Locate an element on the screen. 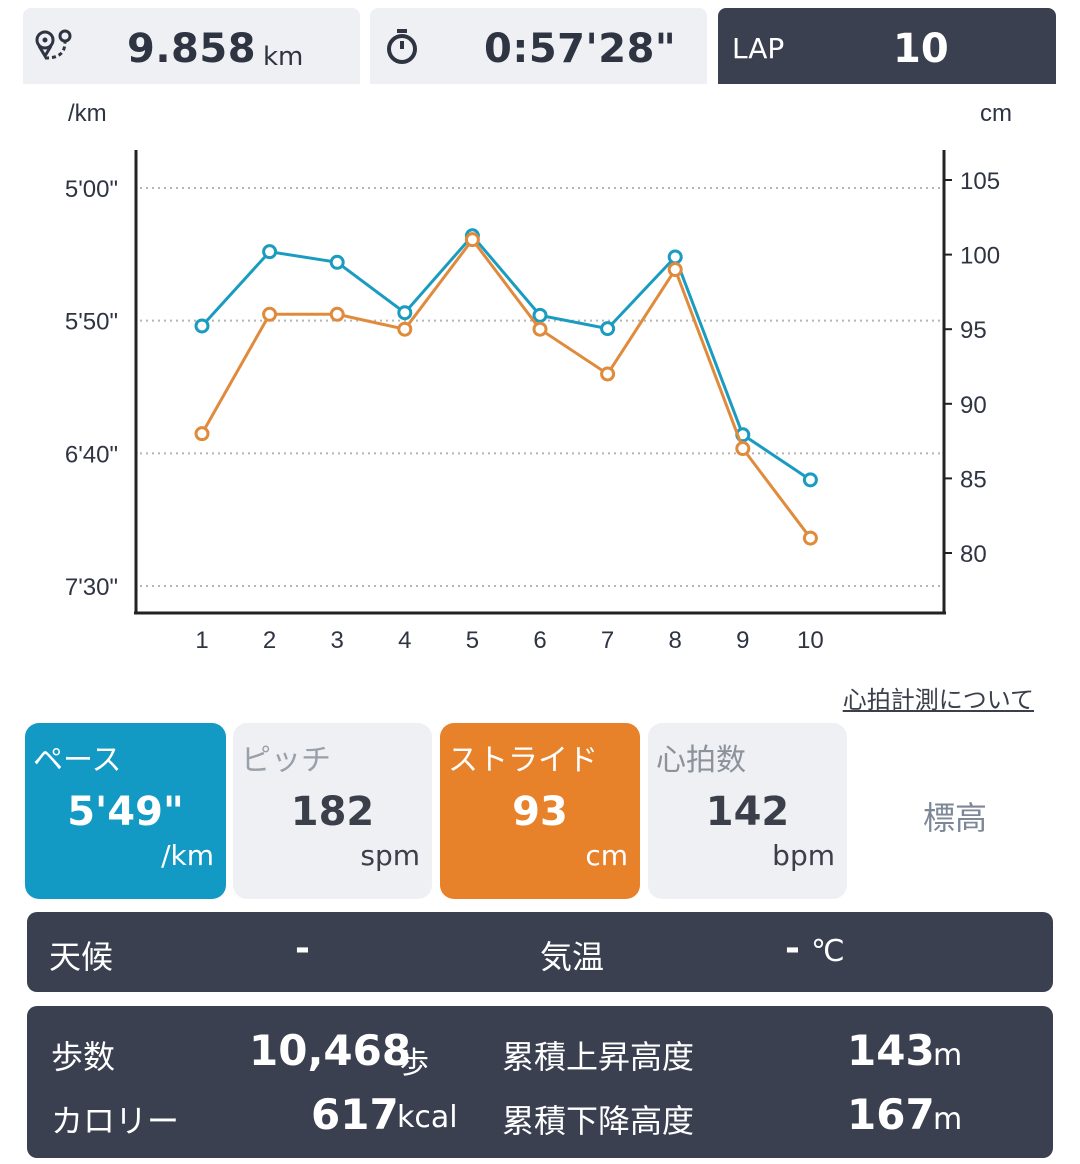 This screenshot has width=1080, height=1164. steps-value: 10,468 is located at coordinates (330, 1050).